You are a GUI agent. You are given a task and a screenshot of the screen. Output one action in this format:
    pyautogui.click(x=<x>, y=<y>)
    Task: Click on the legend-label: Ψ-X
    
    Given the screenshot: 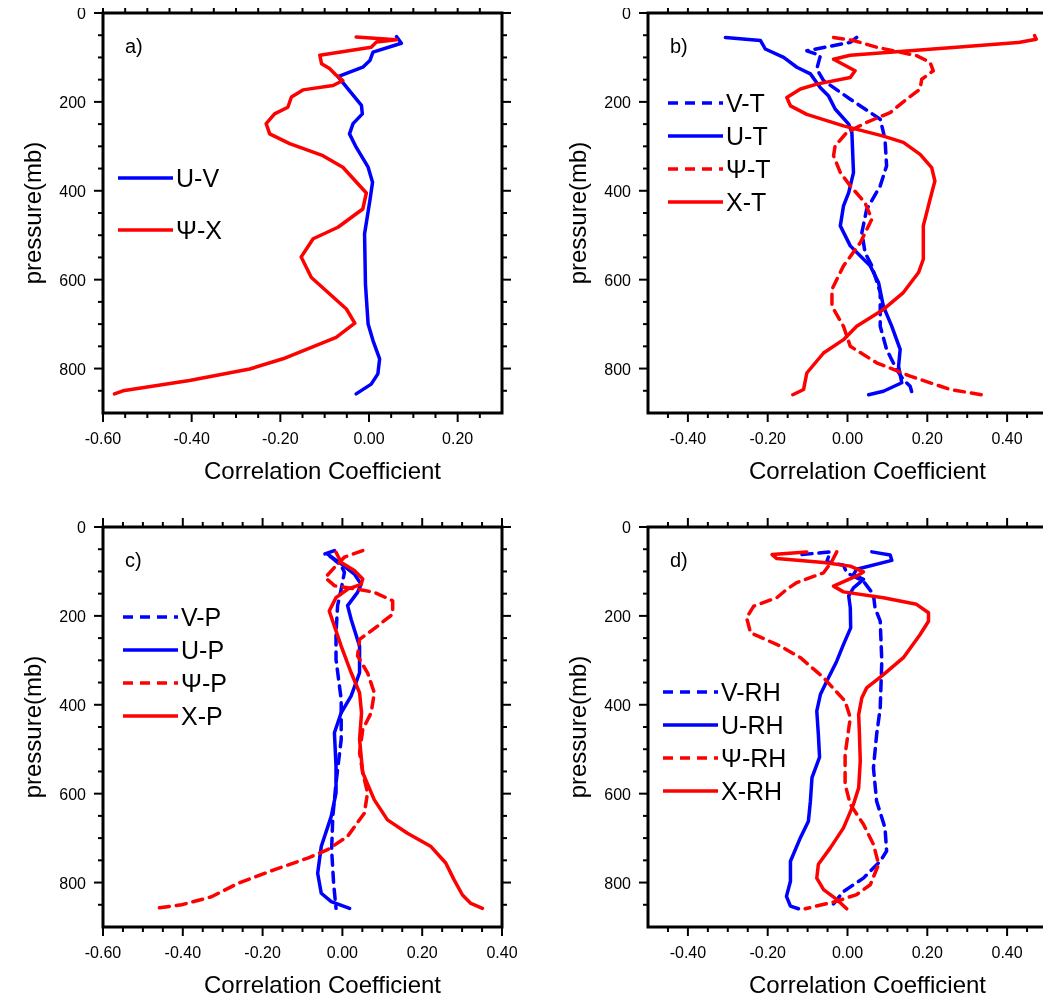 What is the action you would take?
    pyautogui.click(x=199, y=230)
    